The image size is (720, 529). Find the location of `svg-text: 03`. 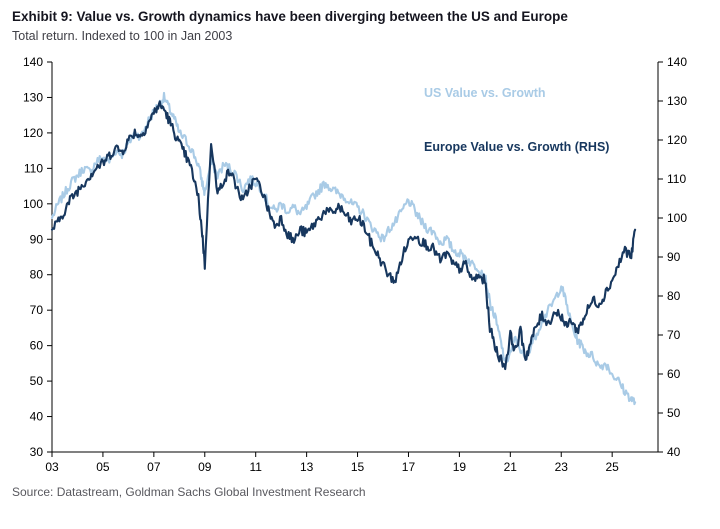

svg-text: 03 is located at coordinates (52, 467).